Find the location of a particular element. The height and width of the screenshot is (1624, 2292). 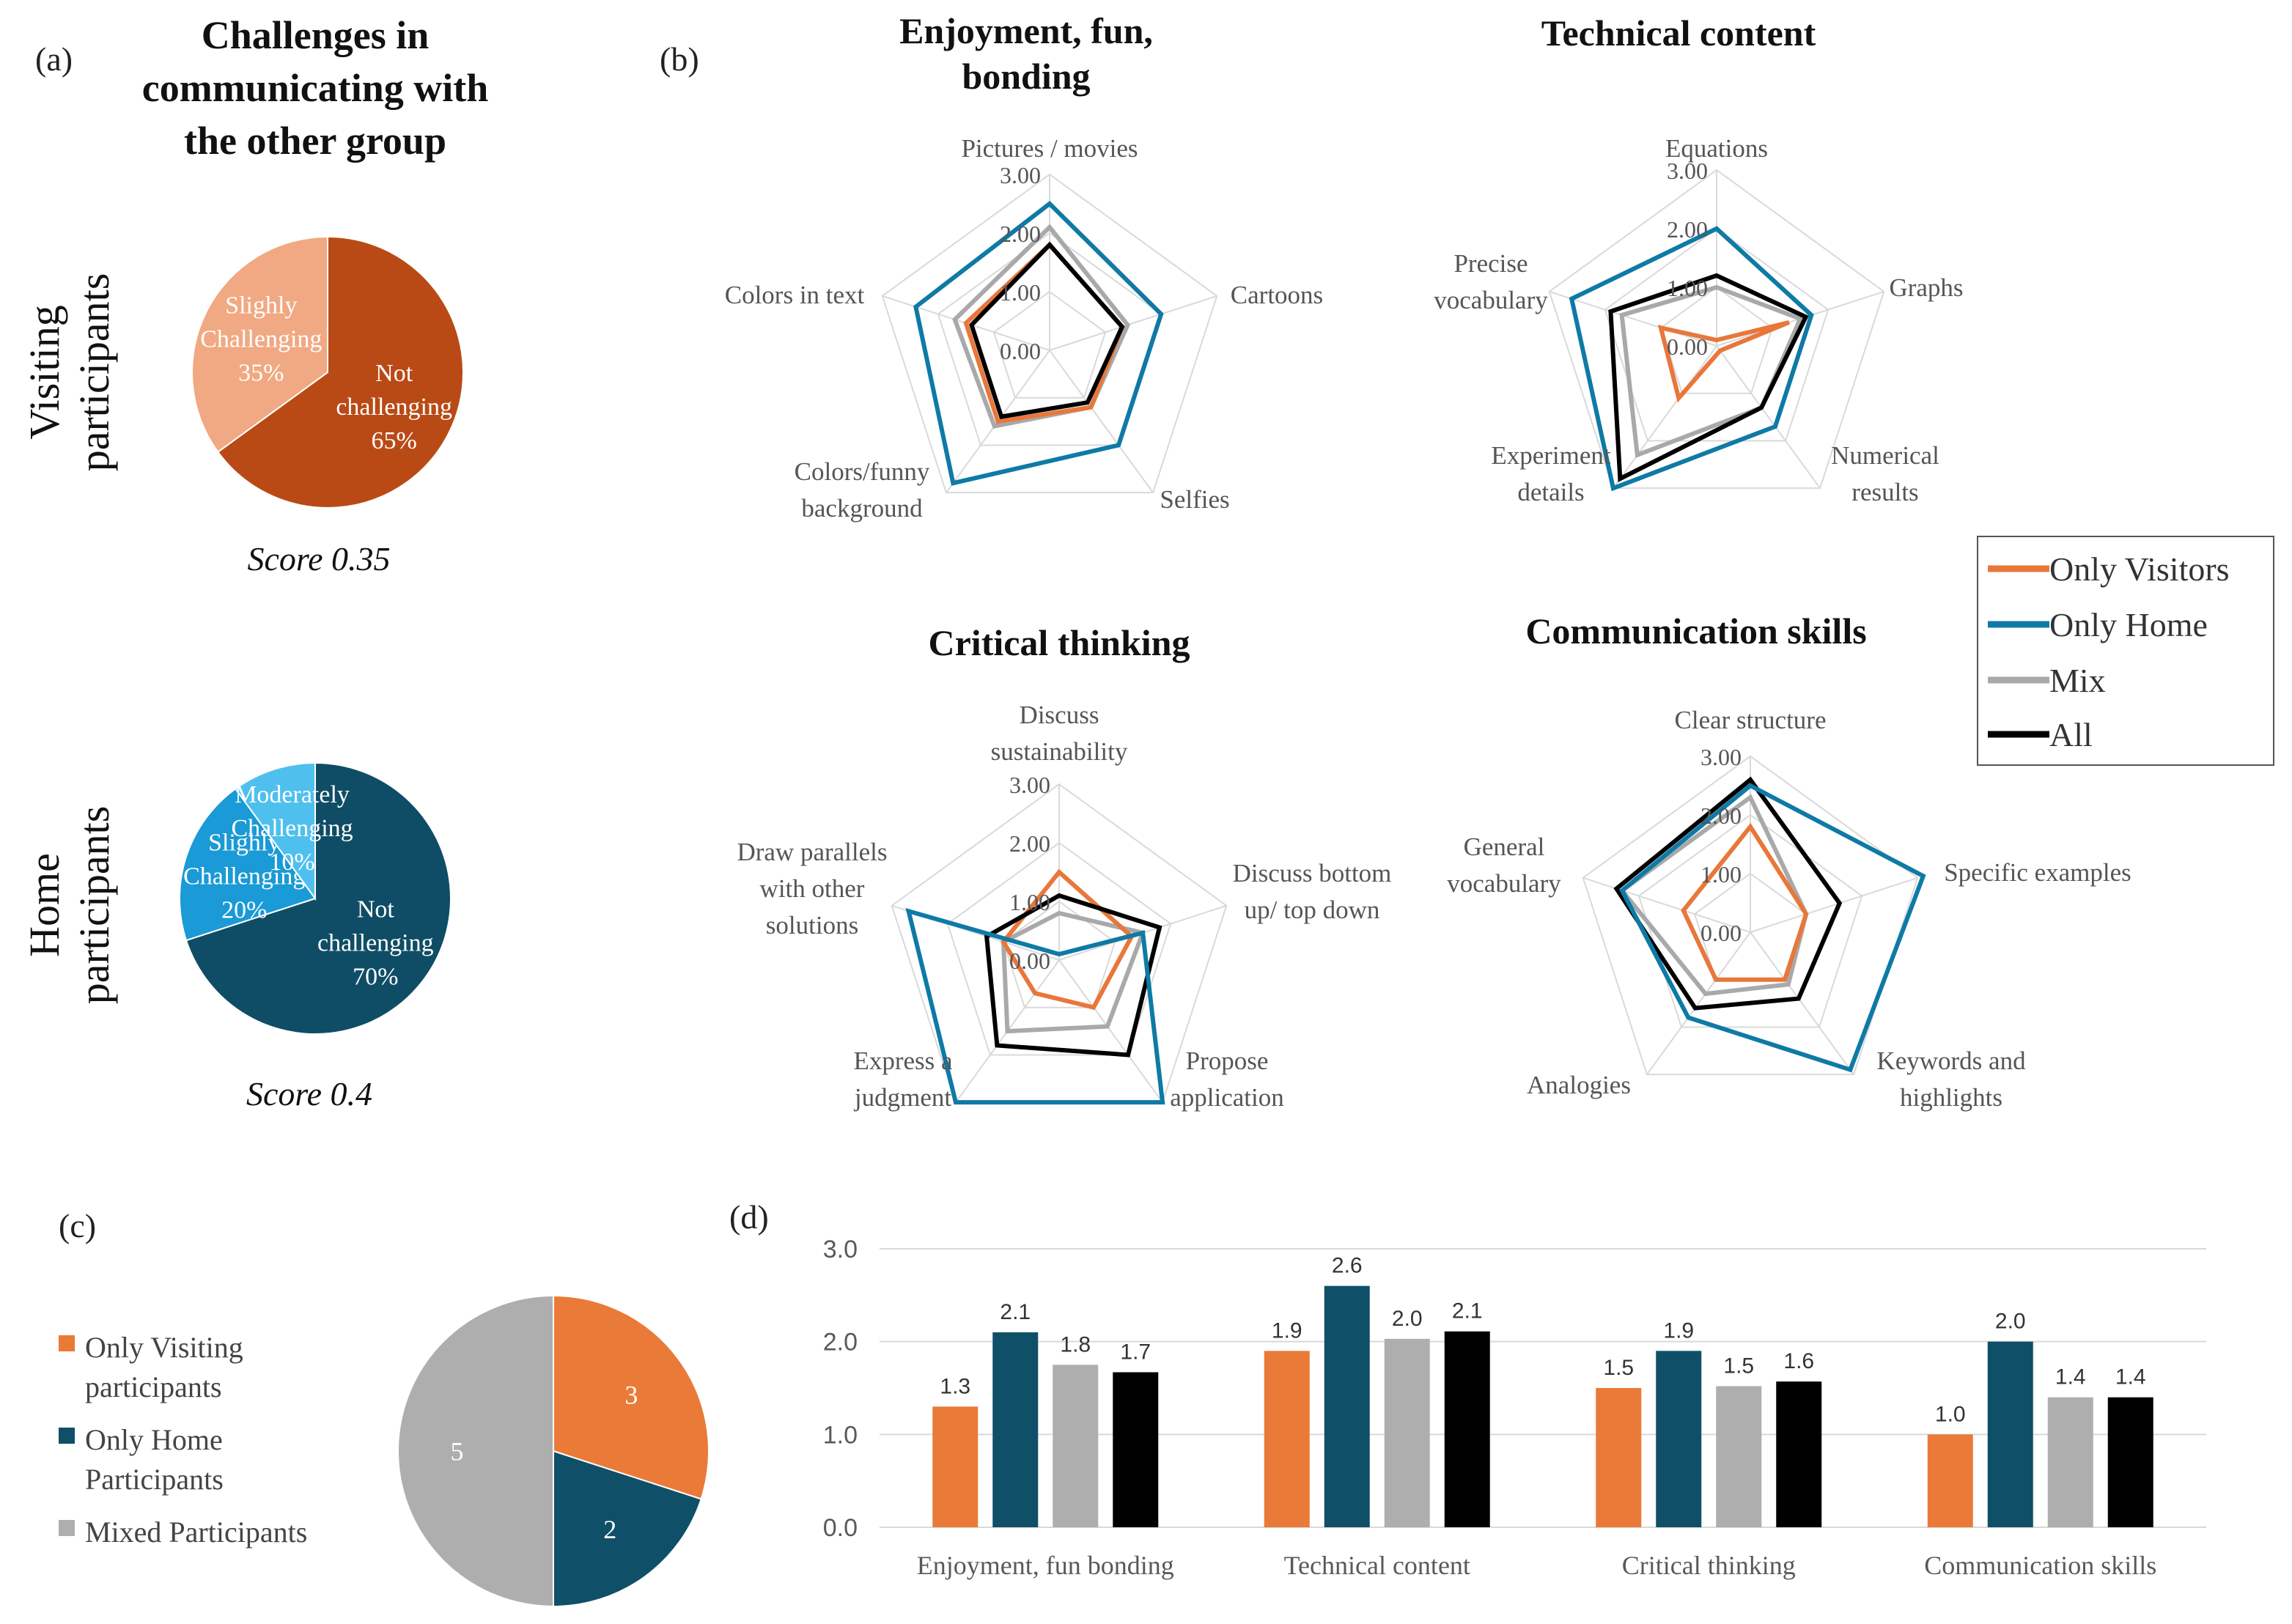

radar-axis-label: details is located at coordinates (1550, 492).